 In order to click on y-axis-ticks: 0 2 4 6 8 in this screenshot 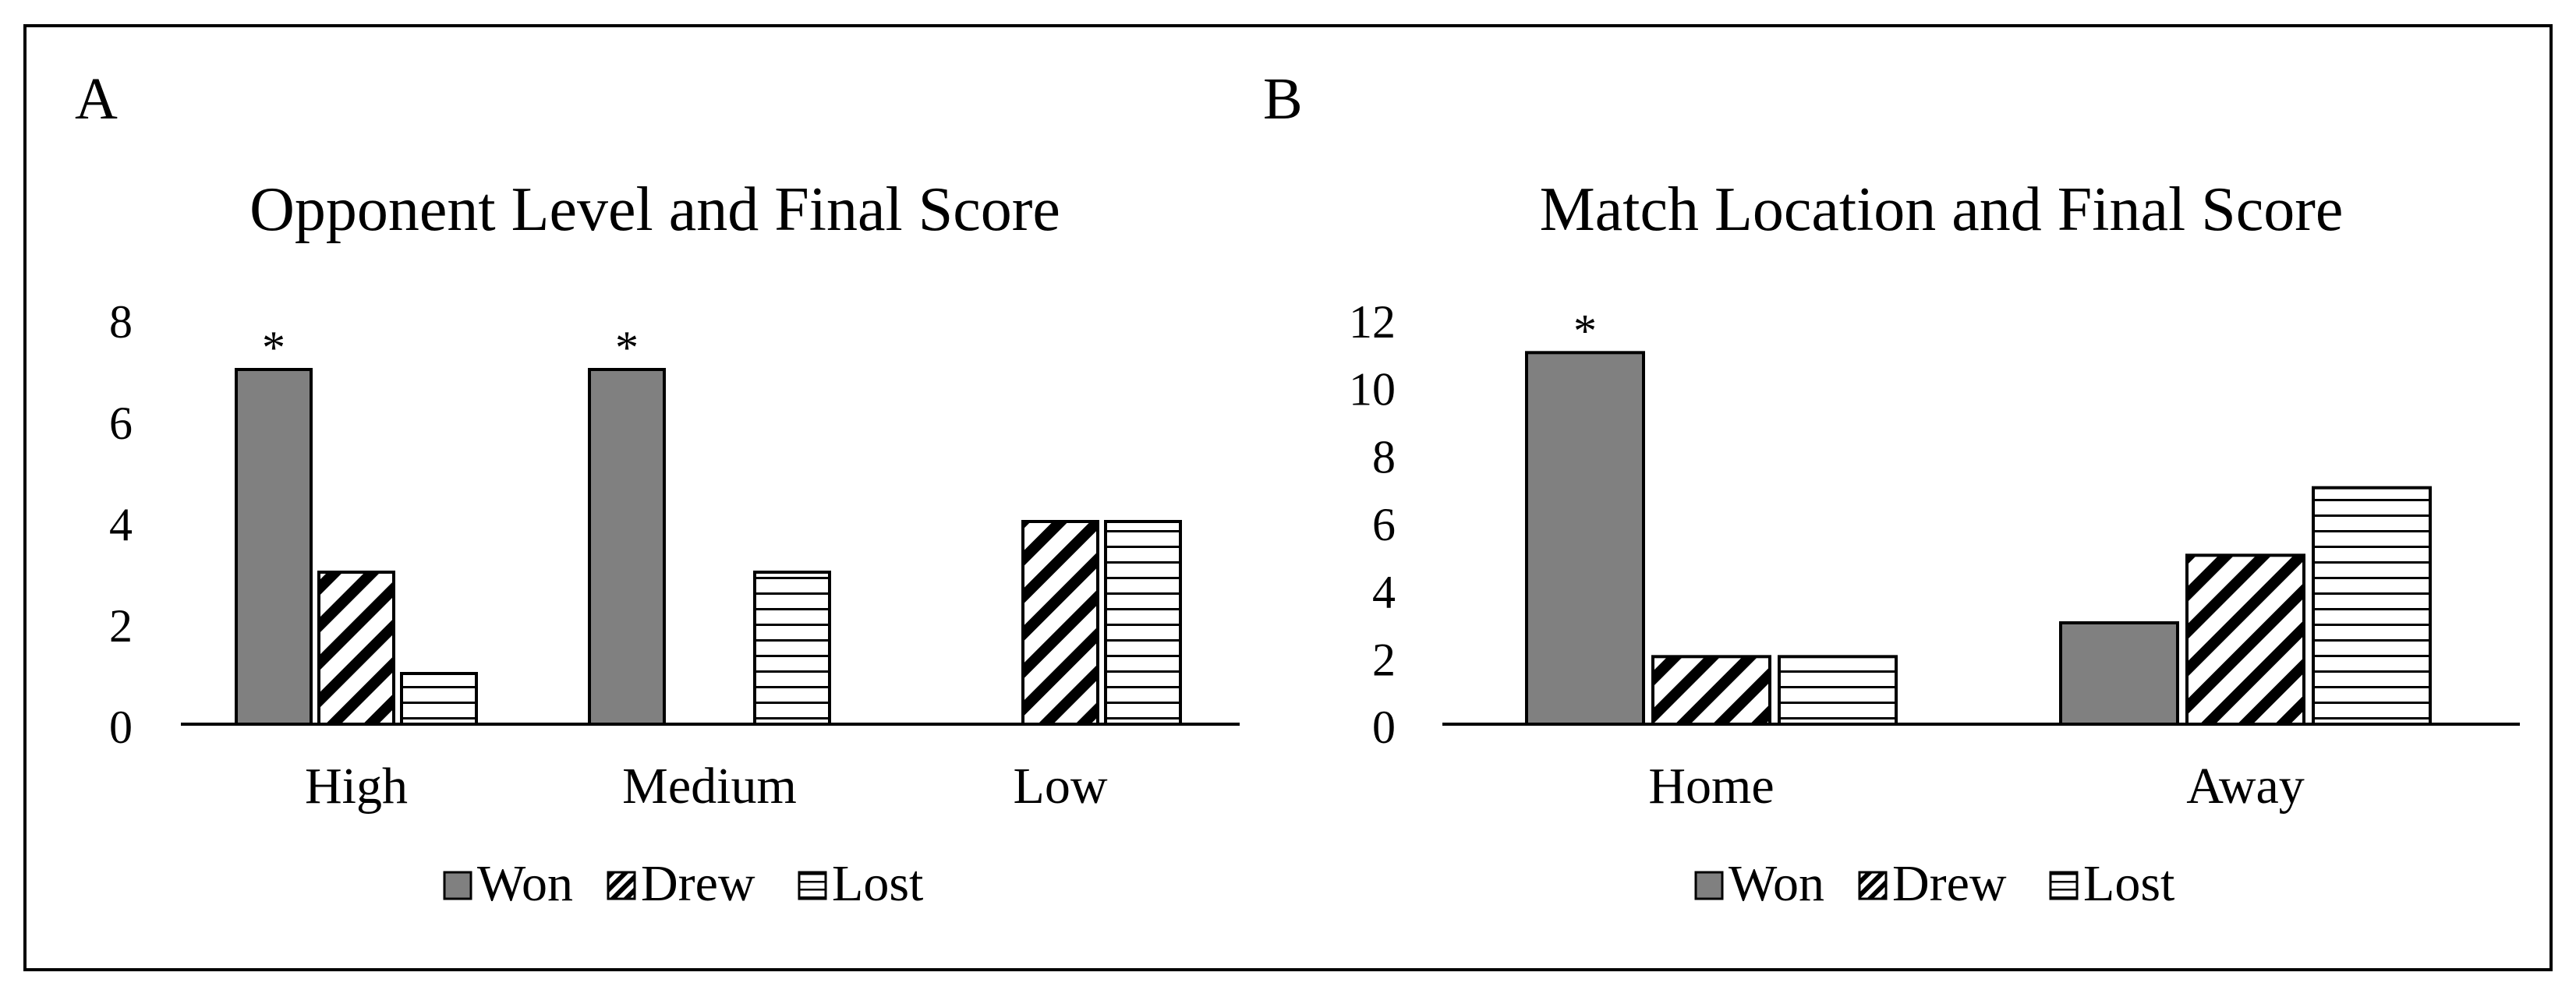, I will do `click(121, 524)`.